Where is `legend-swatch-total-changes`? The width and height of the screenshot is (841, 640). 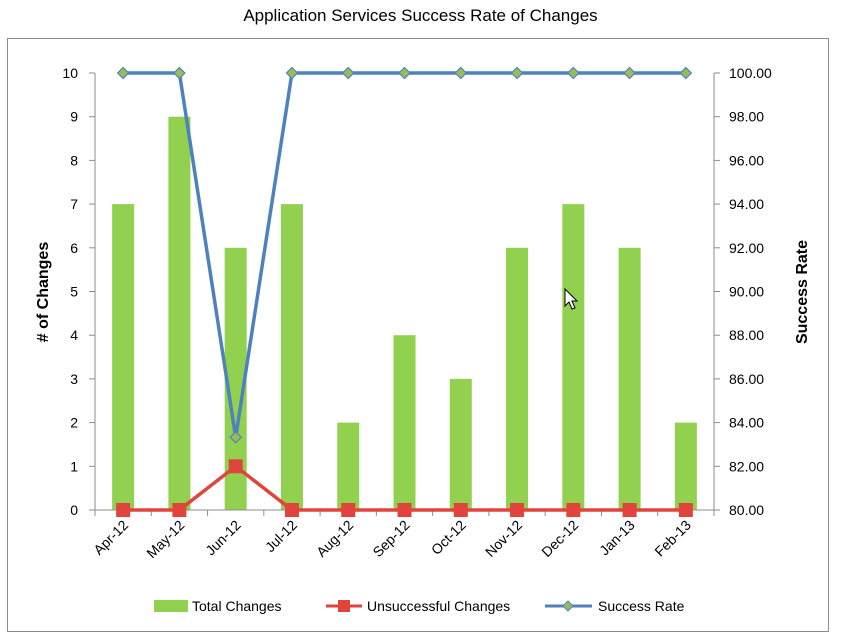 legend-swatch-total-changes is located at coordinates (171, 606).